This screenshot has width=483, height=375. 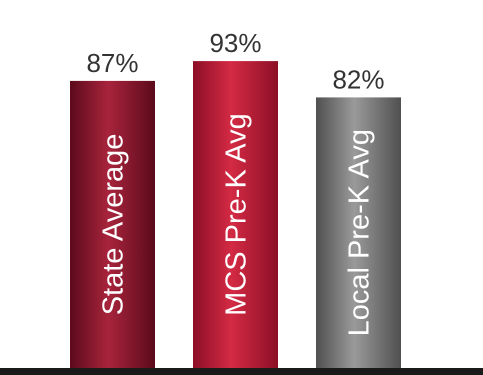 I want to click on value-label-state-average: 87%, so click(x=112, y=63).